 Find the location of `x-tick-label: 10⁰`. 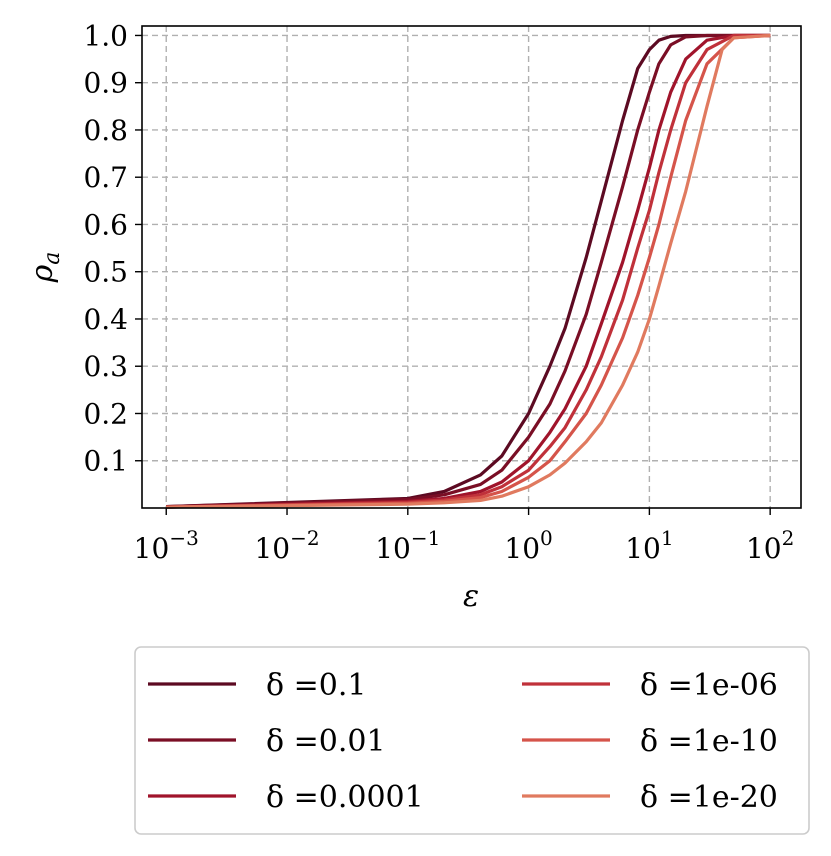

x-tick-label: 10⁰ is located at coordinates (528, 545).